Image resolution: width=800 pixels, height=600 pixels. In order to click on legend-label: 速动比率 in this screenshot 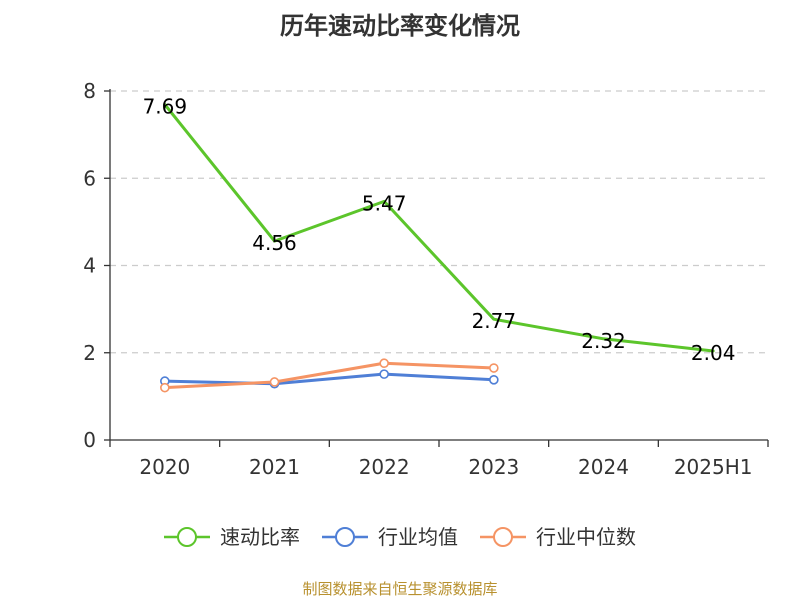, I will do `click(260, 537)`.